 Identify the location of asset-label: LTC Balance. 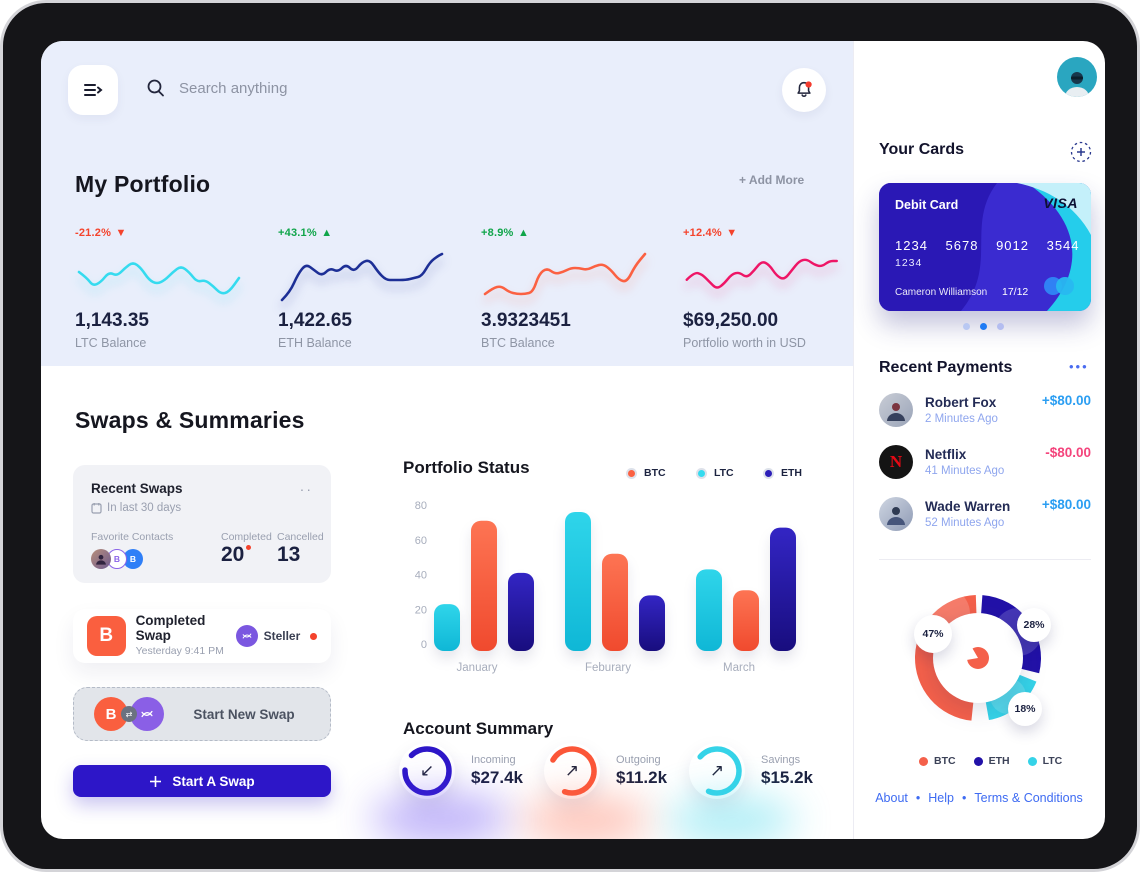
(111, 343).